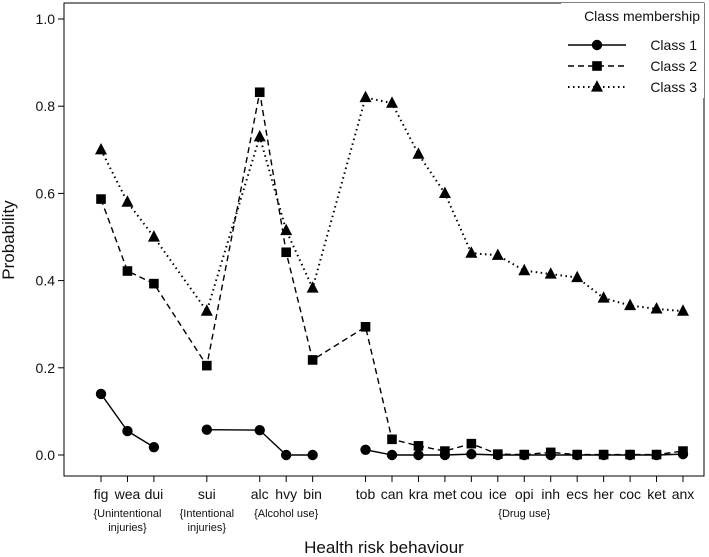 The width and height of the screenshot is (709, 557). I want to click on y-tick-label: 0.4, so click(46, 281).